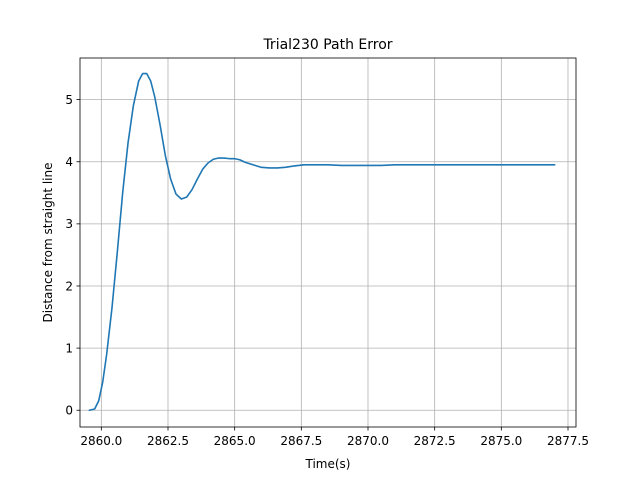 The height and width of the screenshot is (480, 640). I want to click on x-tick-label: 2862.5, so click(168, 441).